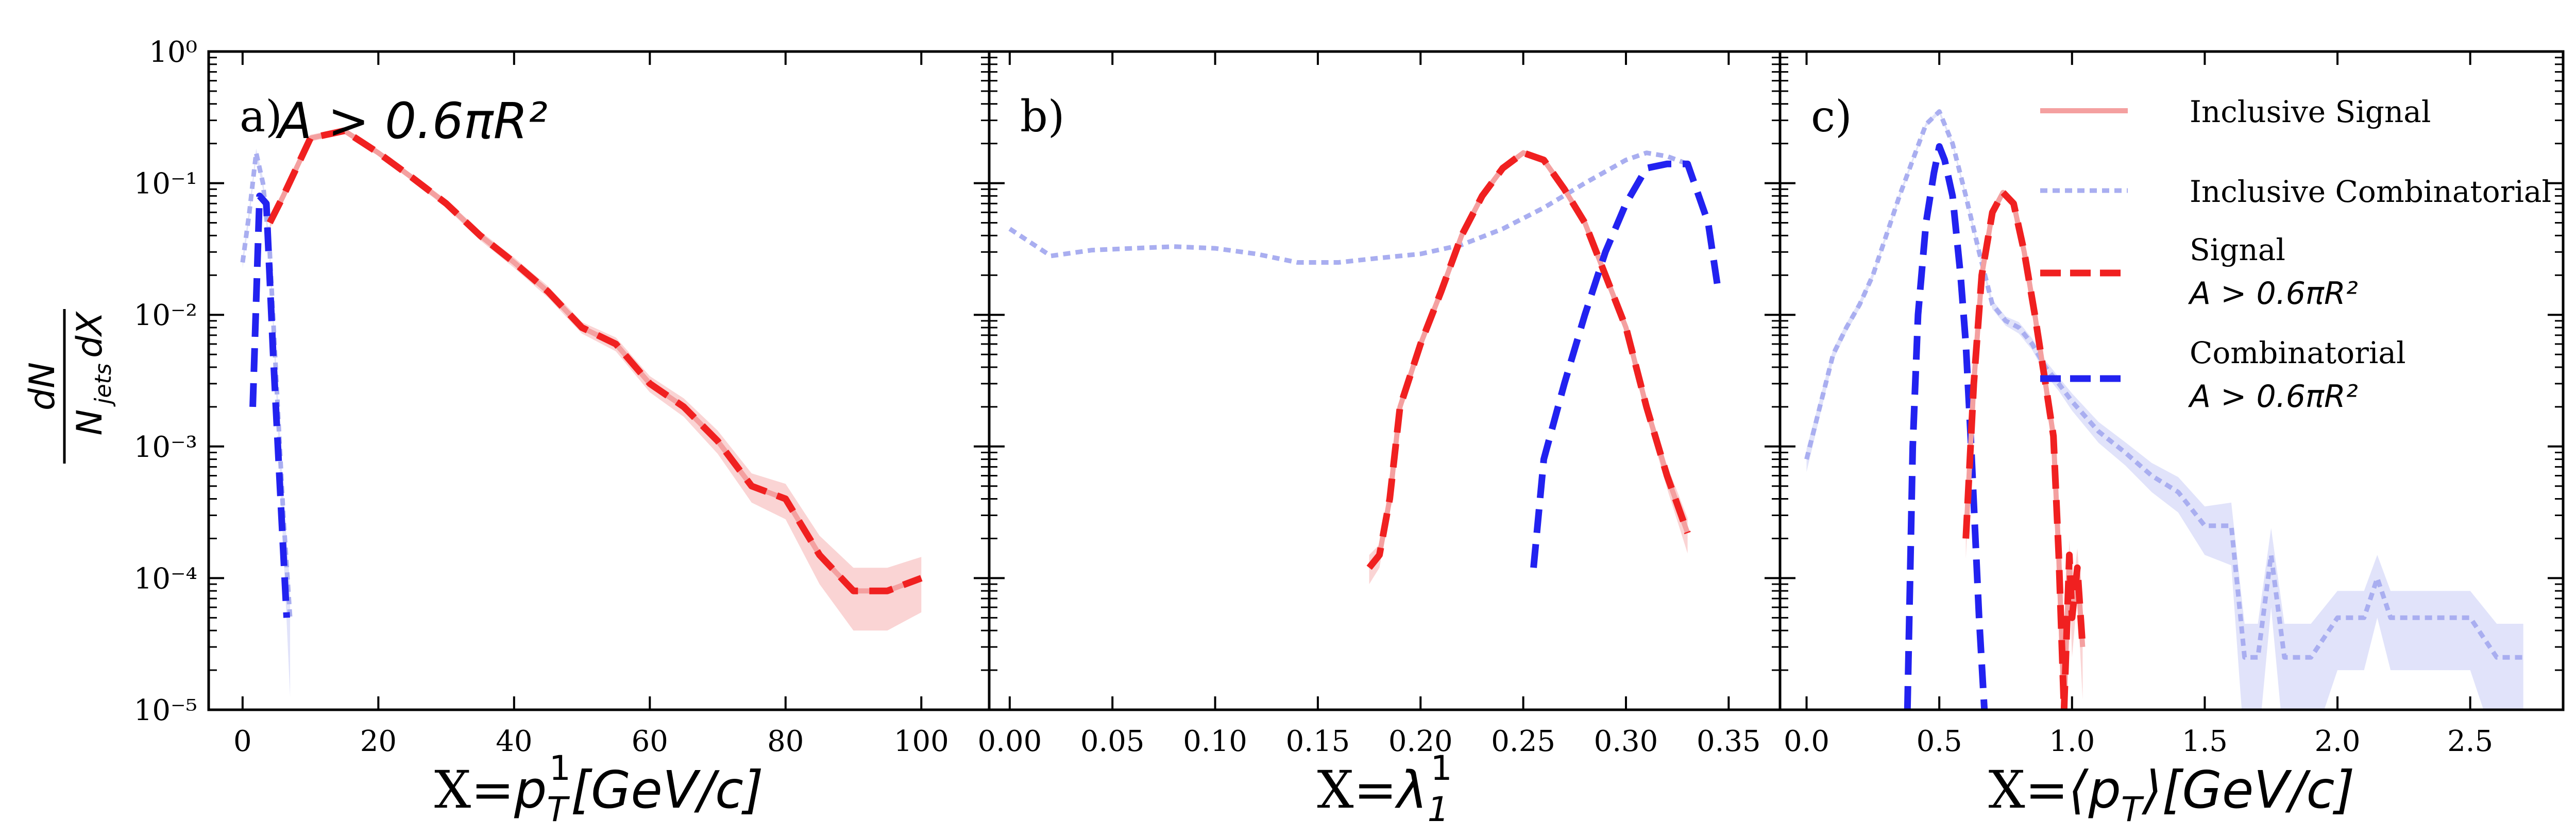  I want to click on x-tick-label: 0.25, so click(1523, 742).